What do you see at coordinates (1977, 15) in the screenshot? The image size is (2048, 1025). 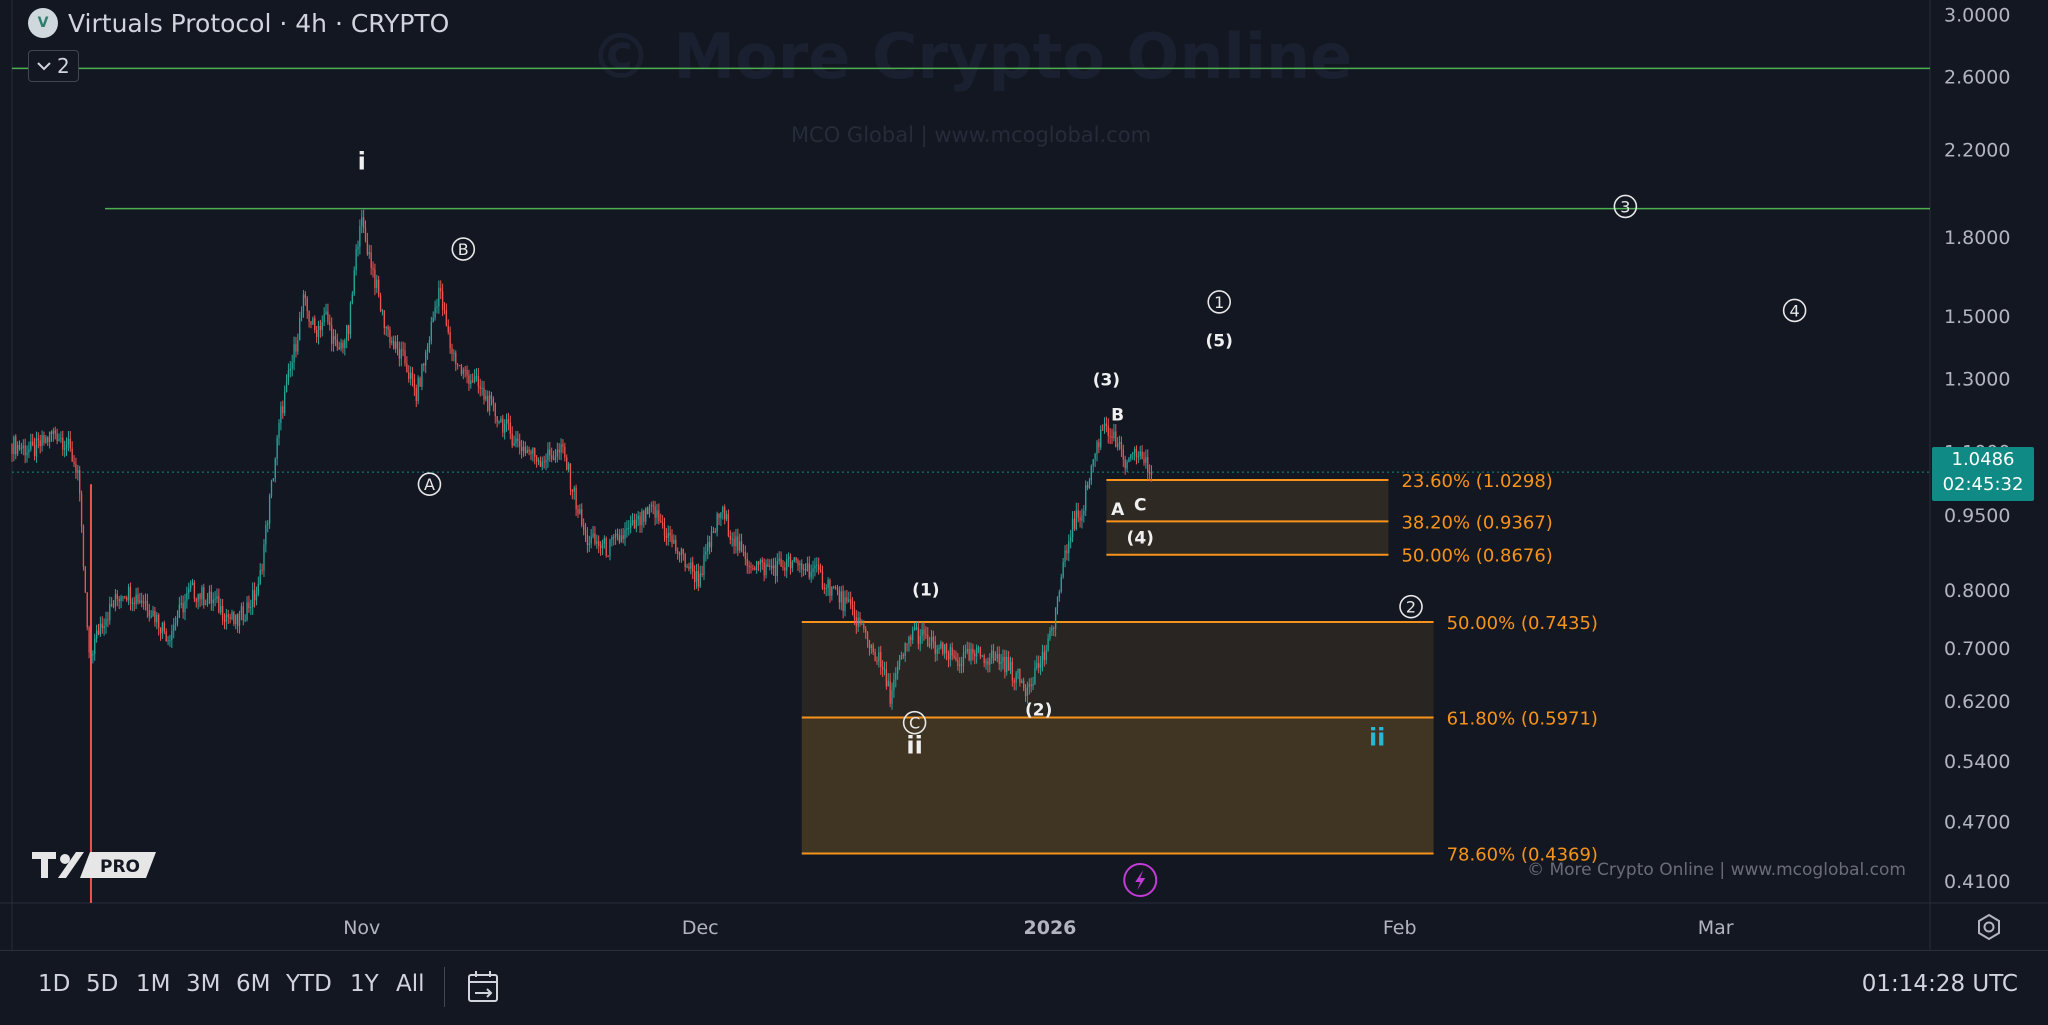 I see `y-tick-label: 3.0000` at bounding box center [1977, 15].